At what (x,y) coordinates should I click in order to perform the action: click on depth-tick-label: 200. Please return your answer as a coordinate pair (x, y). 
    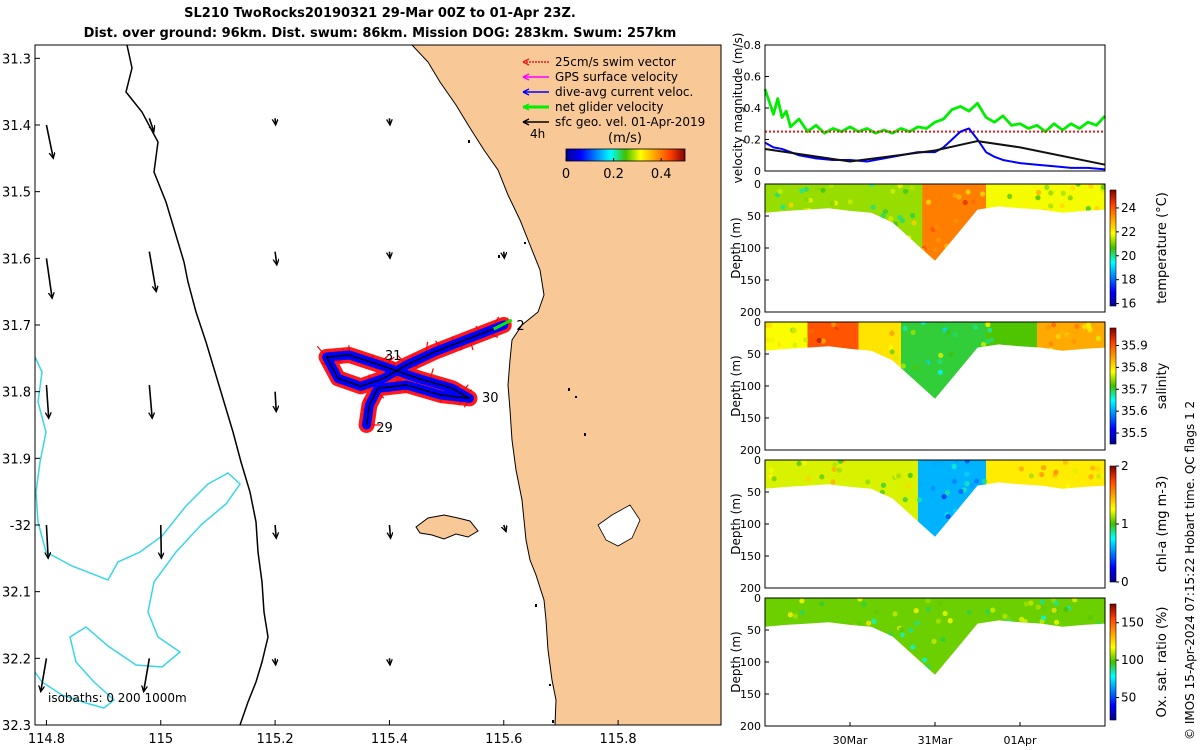
    Looking at the image, I should click on (750, 450).